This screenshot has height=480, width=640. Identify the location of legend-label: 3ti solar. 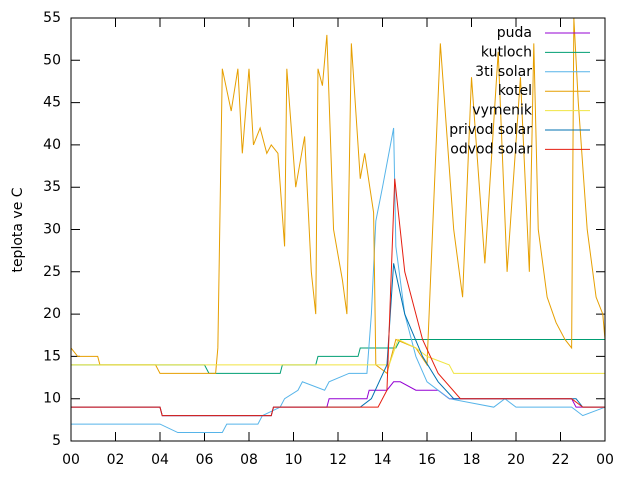
(503, 72).